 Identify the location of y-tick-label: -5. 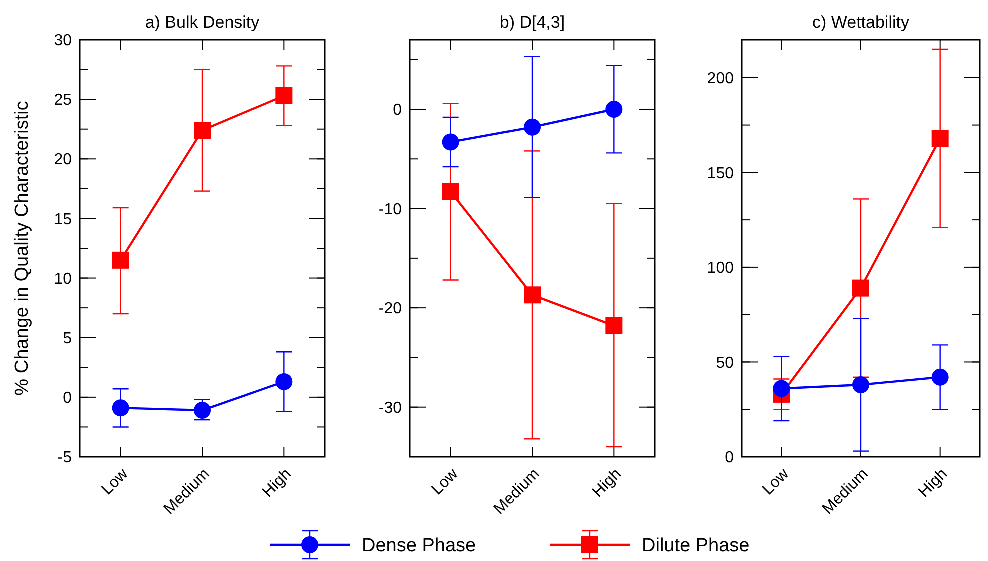
(65, 458).